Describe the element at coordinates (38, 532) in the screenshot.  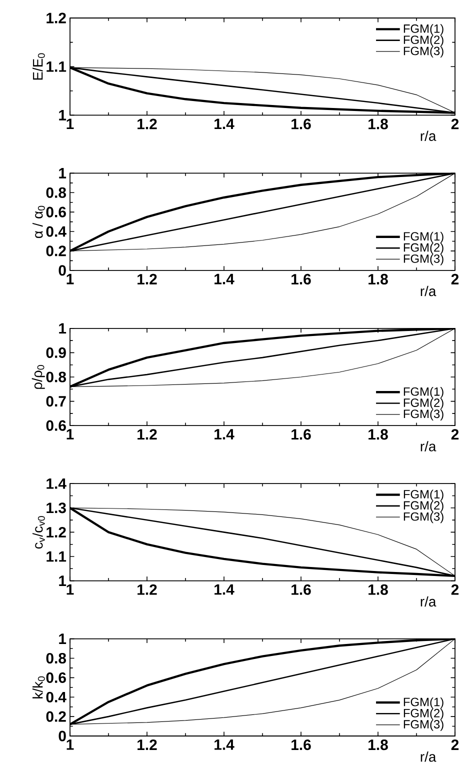
I see `y-axis-title: c$_{v}$/c$_{v0}$` at that location.